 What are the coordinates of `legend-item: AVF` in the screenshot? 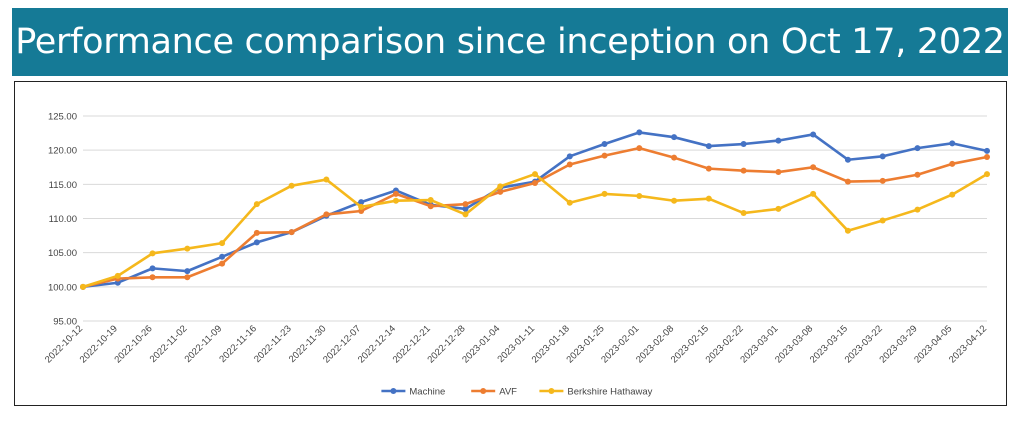 It's located at (494, 392).